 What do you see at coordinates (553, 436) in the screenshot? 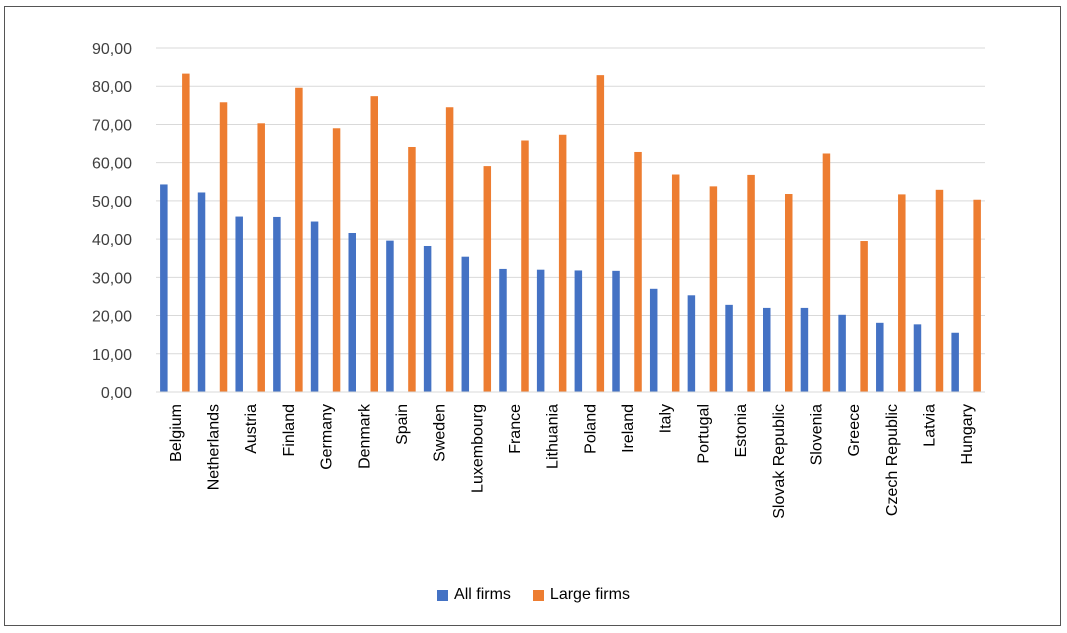
I see `x-category-label: Lithuania` at bounding box center [553, 436].